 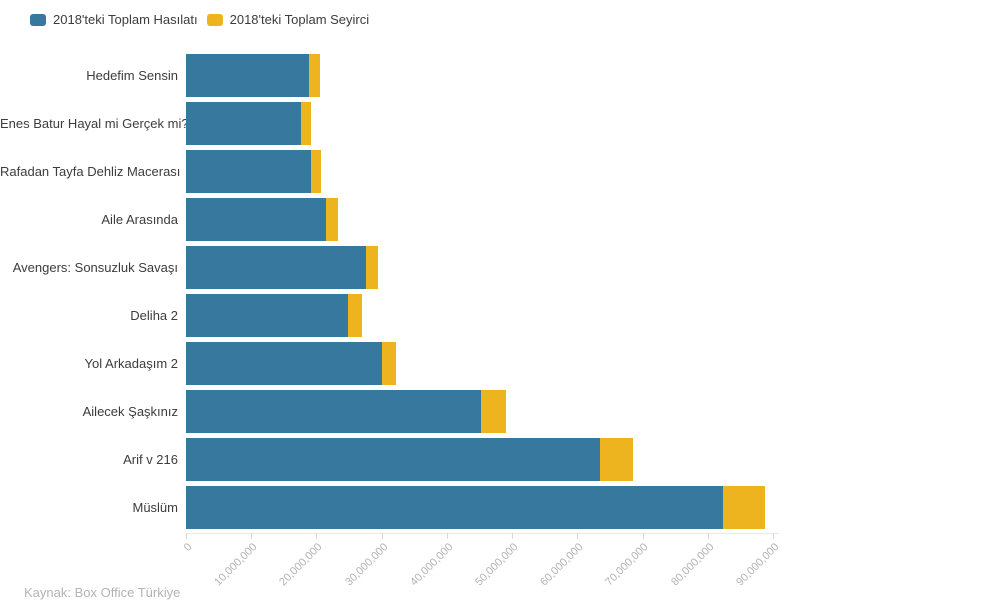 I want to click on bar-row: Arif v 216, so click(x=500, y=459).